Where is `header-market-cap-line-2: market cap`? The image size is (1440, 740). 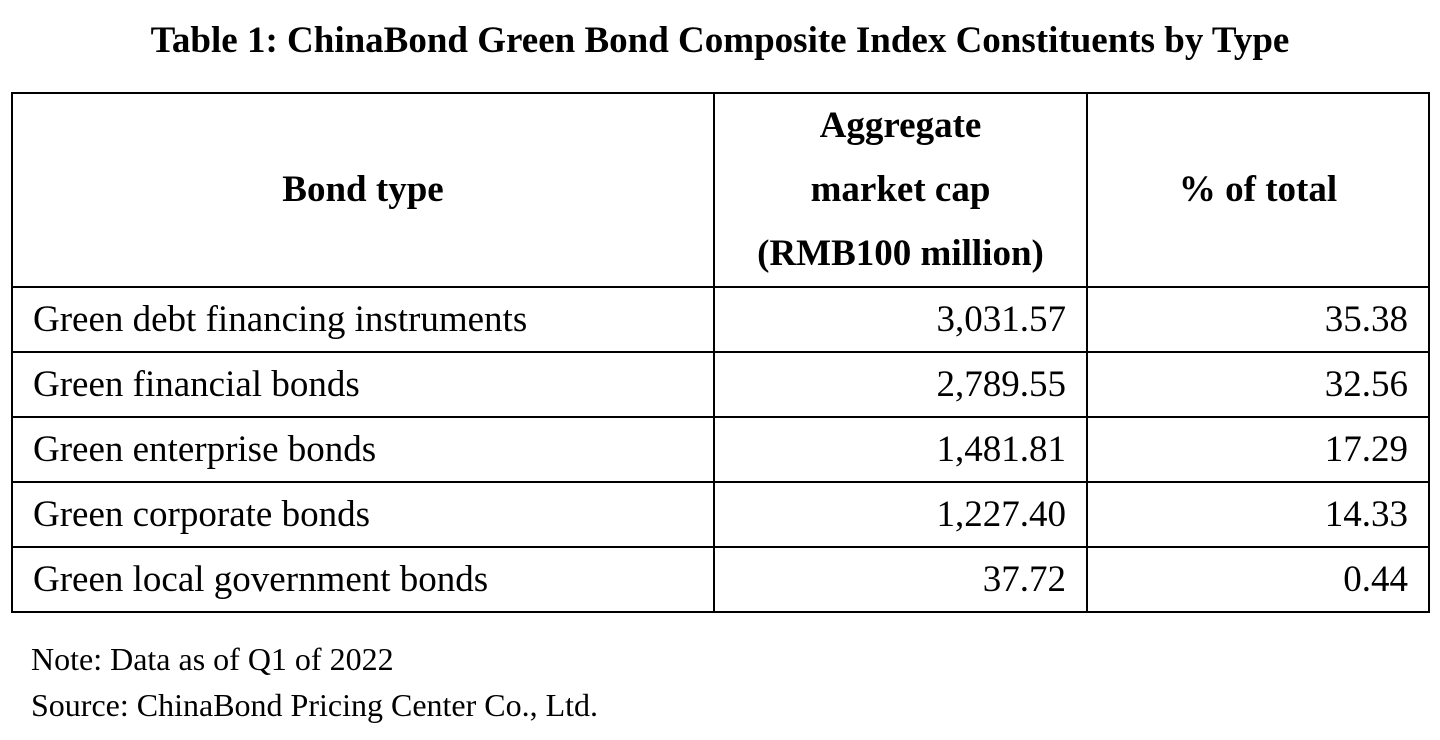
header-market-cap-line-2: market cap is located at coordinates (900, 189).